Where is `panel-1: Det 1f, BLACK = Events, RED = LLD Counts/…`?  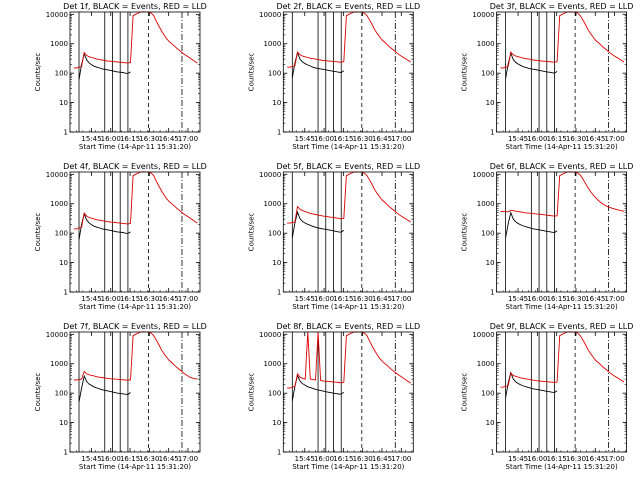 panel-1: Det 1f, BLACK = Events, RED = LLD Counts/… is located at coordinates (120, 76).